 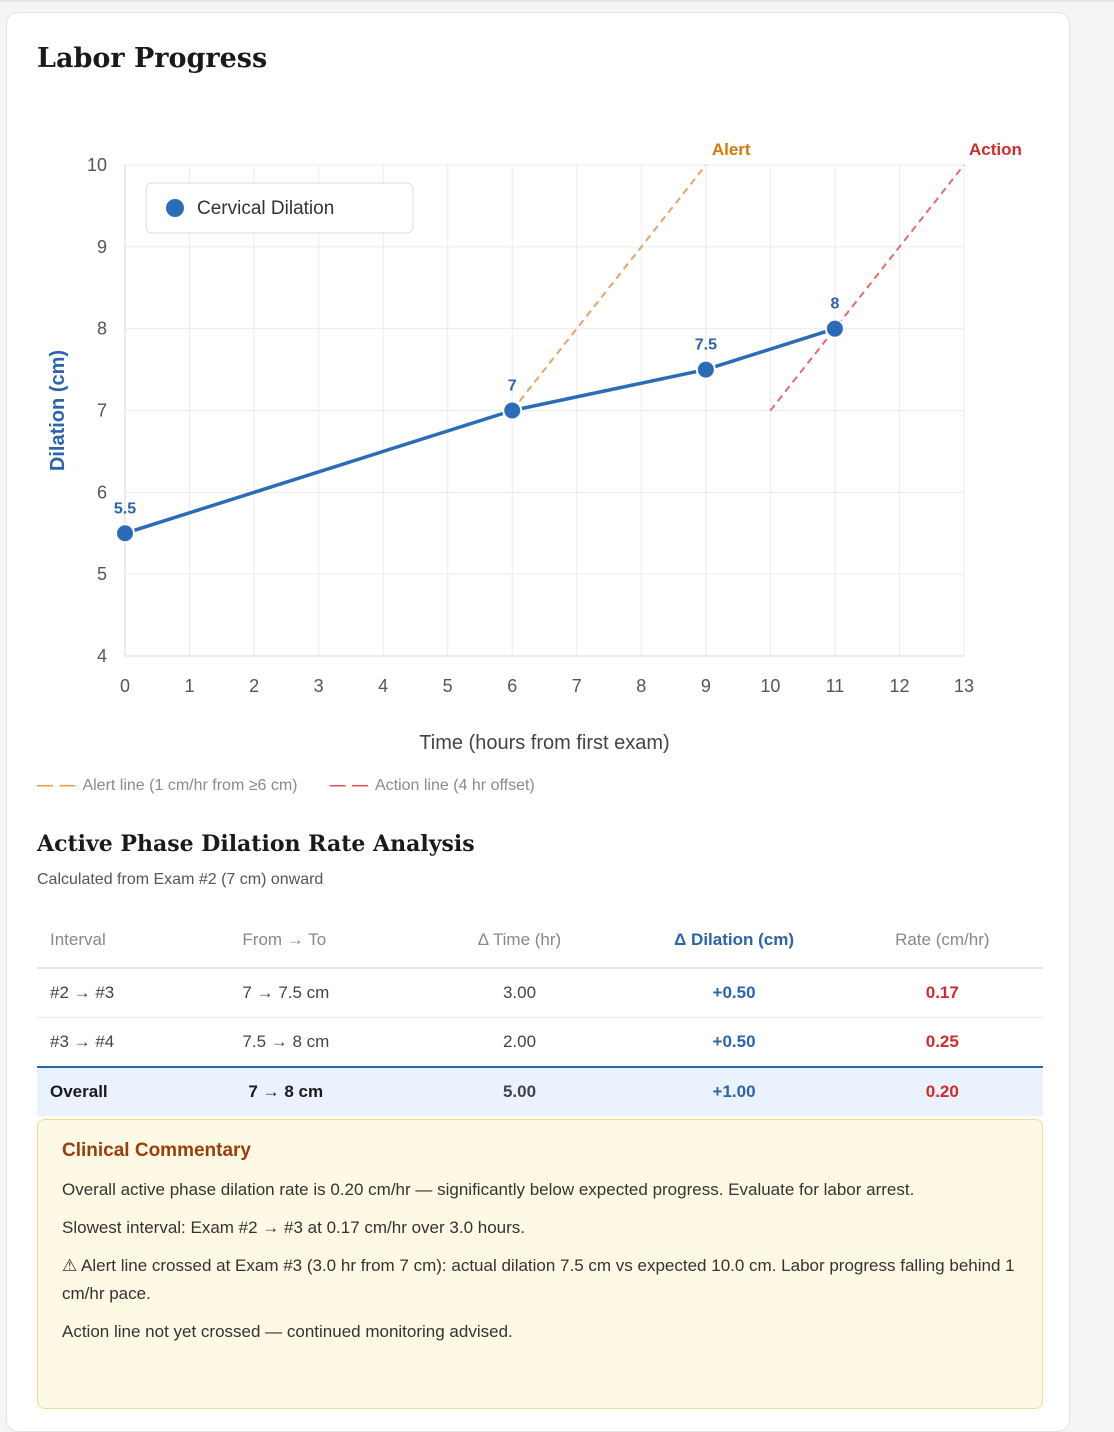 I want to click on y-tick-label: 7, so click(x=102, y=411).